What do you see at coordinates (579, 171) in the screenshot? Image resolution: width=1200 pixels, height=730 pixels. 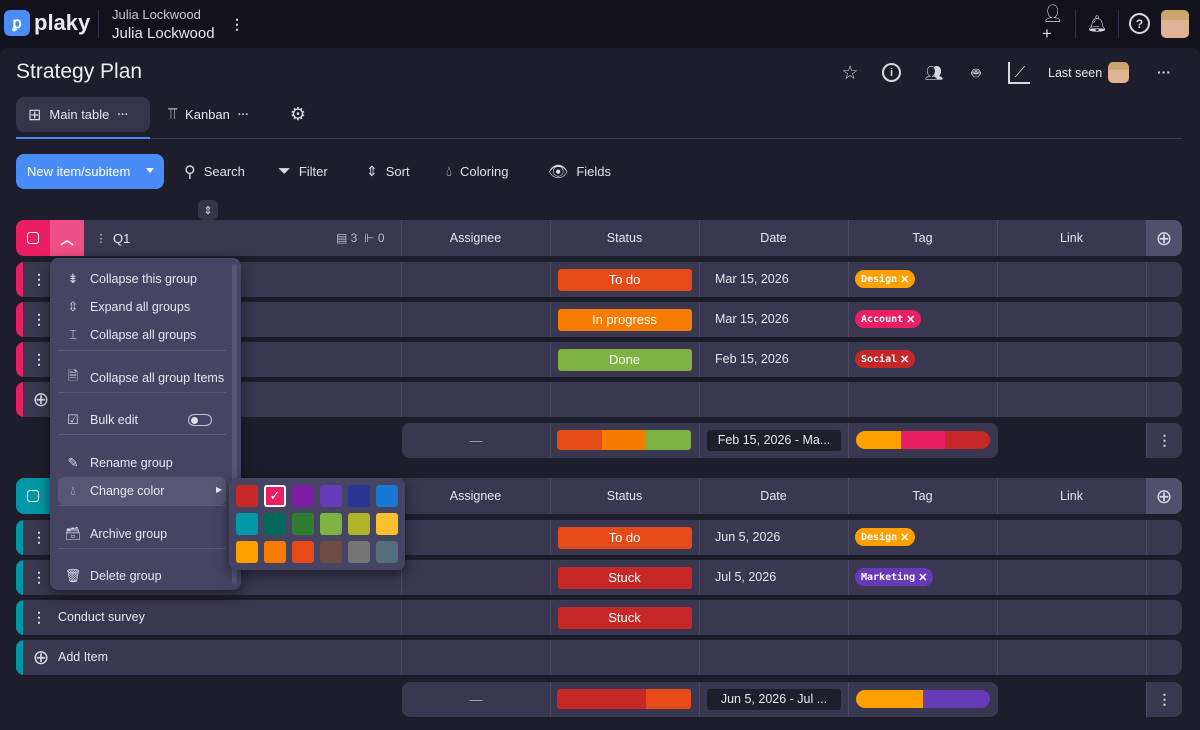 I see `fields-button: 👁︎ Fields` at bounding box center [579, 171].